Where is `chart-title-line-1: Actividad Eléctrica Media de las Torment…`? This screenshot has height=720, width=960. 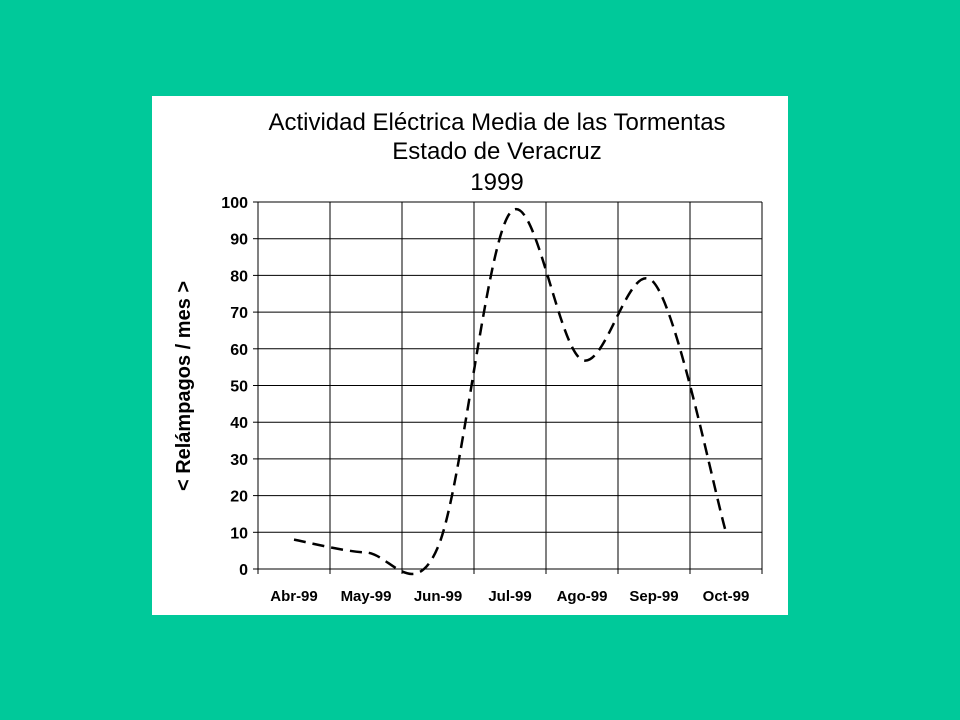
chart-title-line-1: Actividad Eléctrica Media de las Torment… is located at coordinates (496, 122).